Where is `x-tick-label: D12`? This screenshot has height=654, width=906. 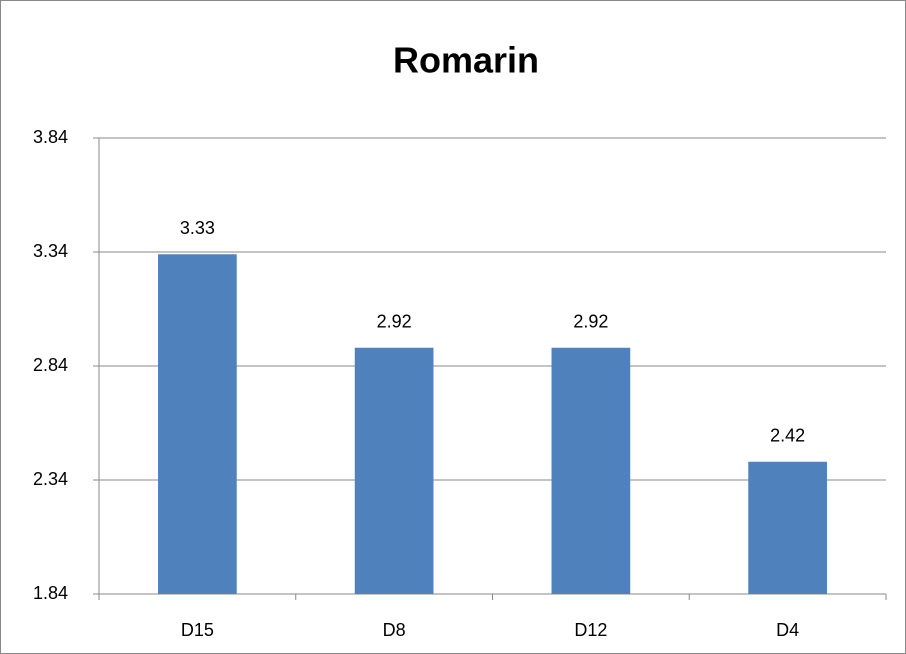
x-tick-label: D12 is located at coordinates (590, 630).